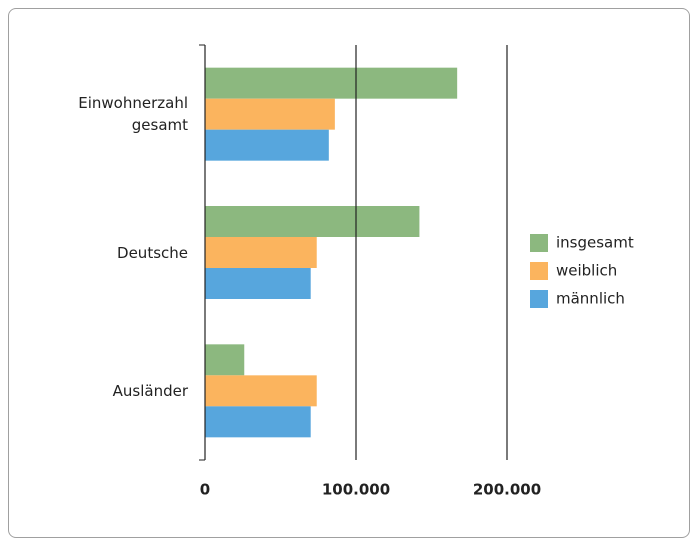 The width and height of the screenshot is (700, 538). I want to click on legend-label: männlich, so click(590, 299).